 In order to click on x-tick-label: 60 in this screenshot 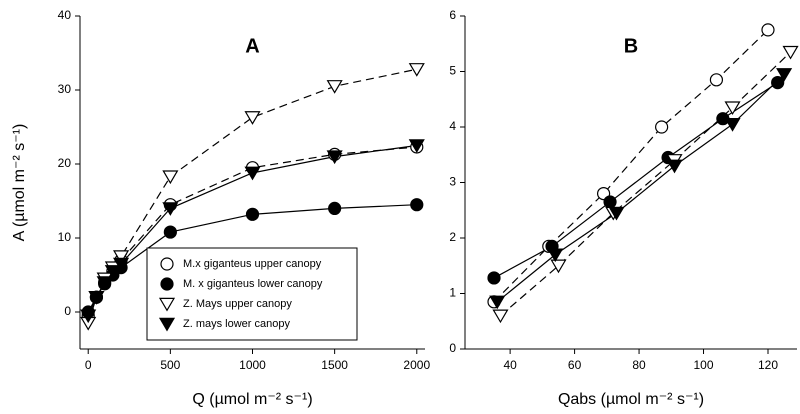, I will do `click(575, 365)`.